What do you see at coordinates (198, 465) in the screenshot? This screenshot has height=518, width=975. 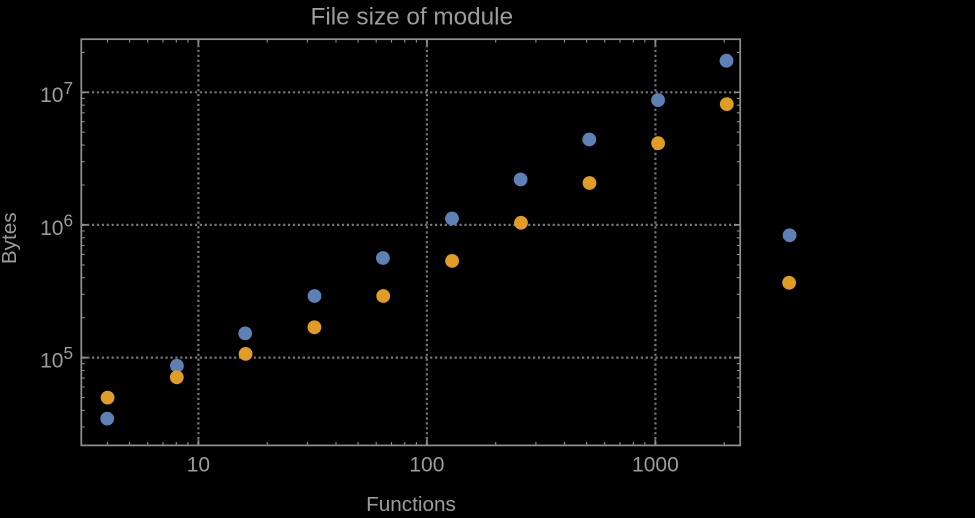 I see `svg-text: 10` at bounding box center [198, 465].